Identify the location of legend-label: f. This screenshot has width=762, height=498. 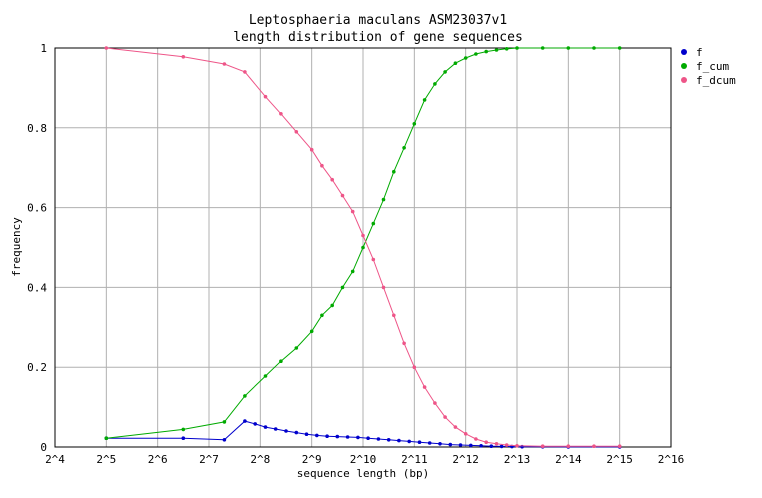
(699, 52).